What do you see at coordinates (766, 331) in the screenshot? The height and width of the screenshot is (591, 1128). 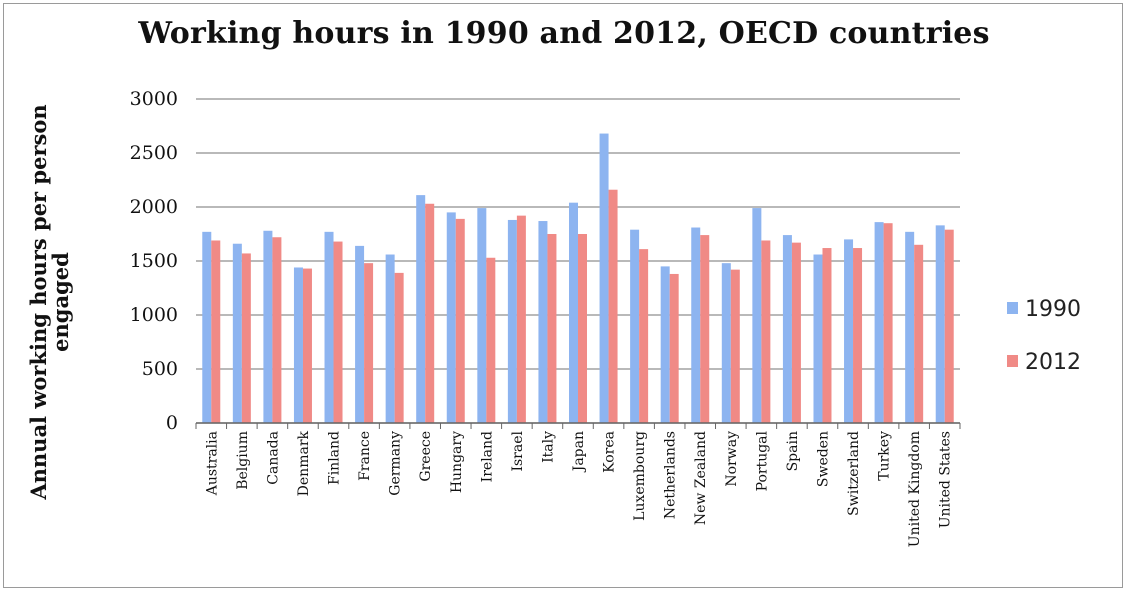 I see `bar-2012-portugal` at bounding box center [766, 331].